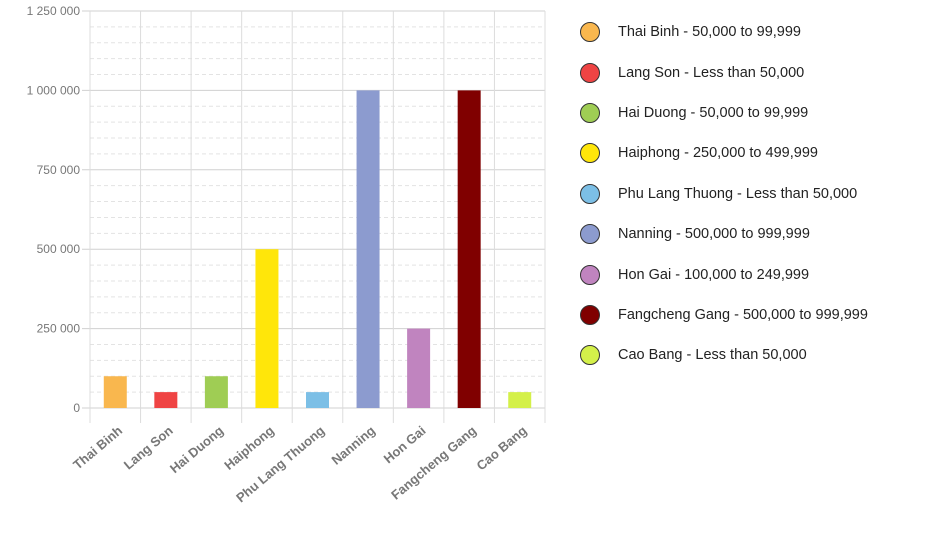 Image resolution: width=939 pixels, height=546 pixels. What do you see at coordinates (368, 249) in the screenshot?
I see `bar-nanning` at bounding box center [368, 249].